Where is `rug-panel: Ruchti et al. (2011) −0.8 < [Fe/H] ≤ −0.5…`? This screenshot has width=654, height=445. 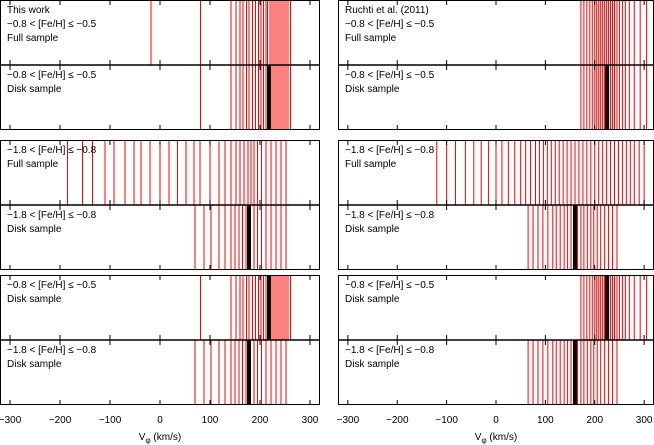 rug-panel: Ruchti et al. (2011) −0.8 < [Fe/H] ≤ −0.5… is located at coordinates (496, 32).